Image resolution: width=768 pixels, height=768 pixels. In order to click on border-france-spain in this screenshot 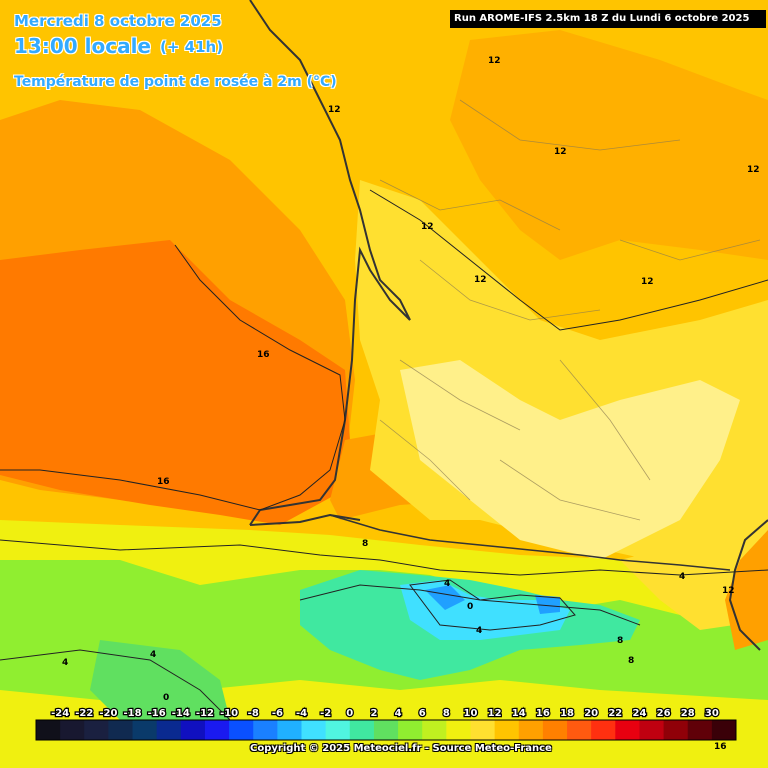, I will do `click(530, 542)`.